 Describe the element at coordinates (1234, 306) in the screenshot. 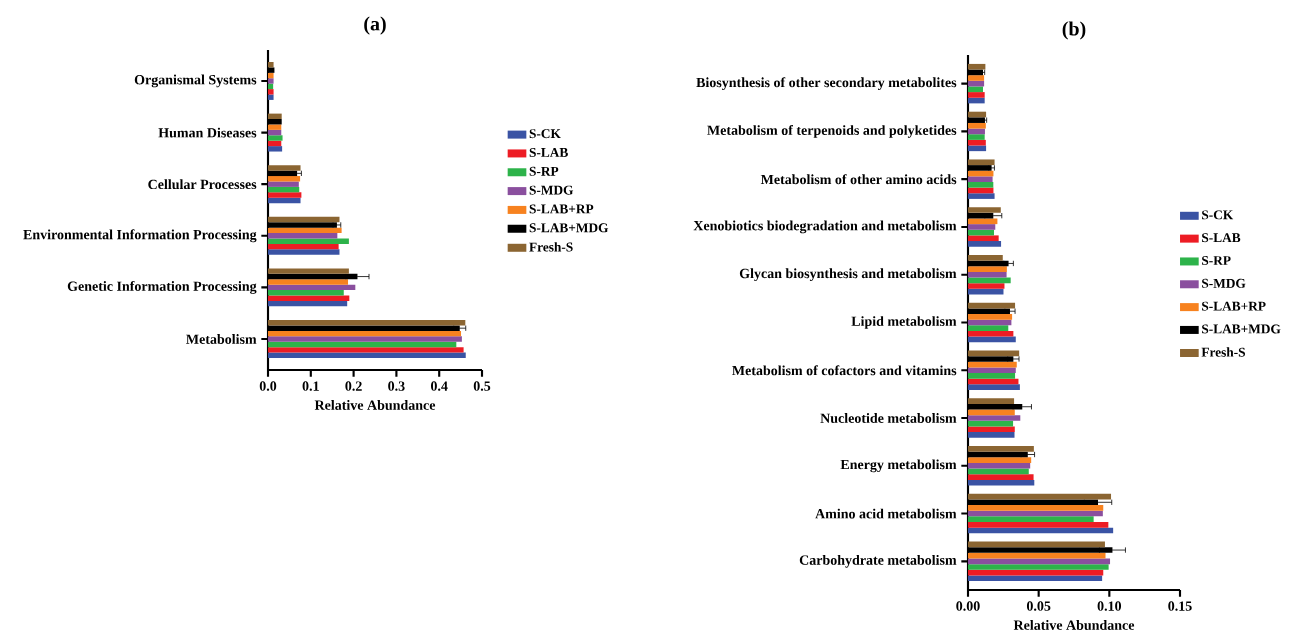

I see `legend-label: S-LAB+RP` at that location.